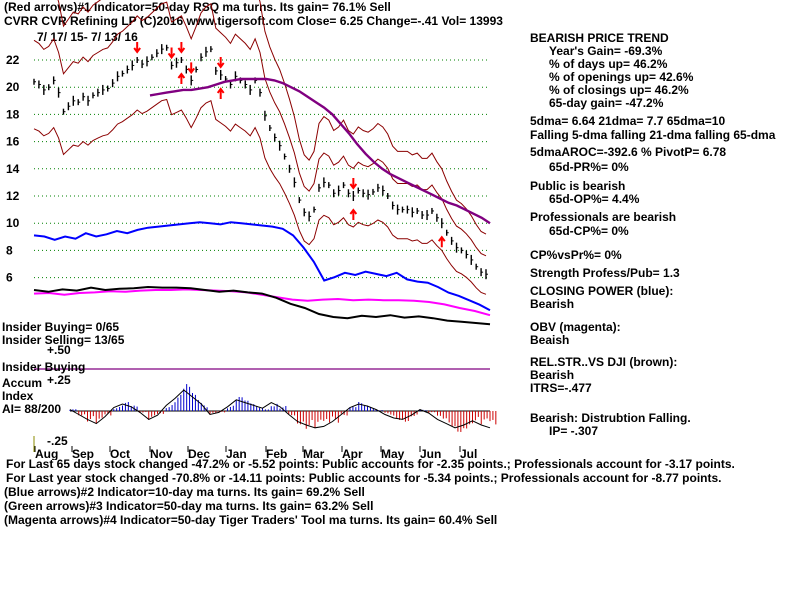 The image size is (800, 600). Describe the element at coordinates (18, 396) in the screenshot. I see `index-label: Index` at that location.